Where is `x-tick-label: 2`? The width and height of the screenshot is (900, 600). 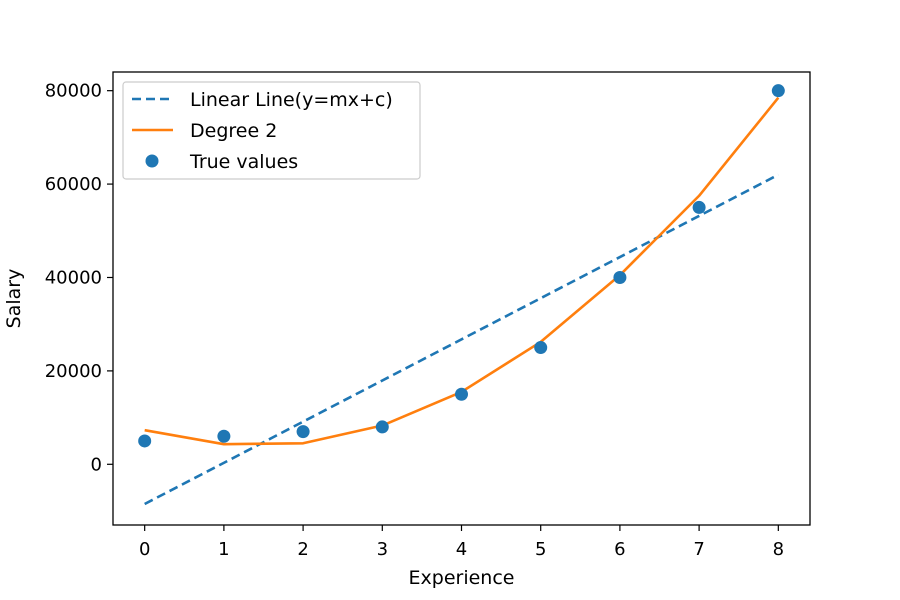
x-tick-label: 2 is located at coordinates (302, 549).